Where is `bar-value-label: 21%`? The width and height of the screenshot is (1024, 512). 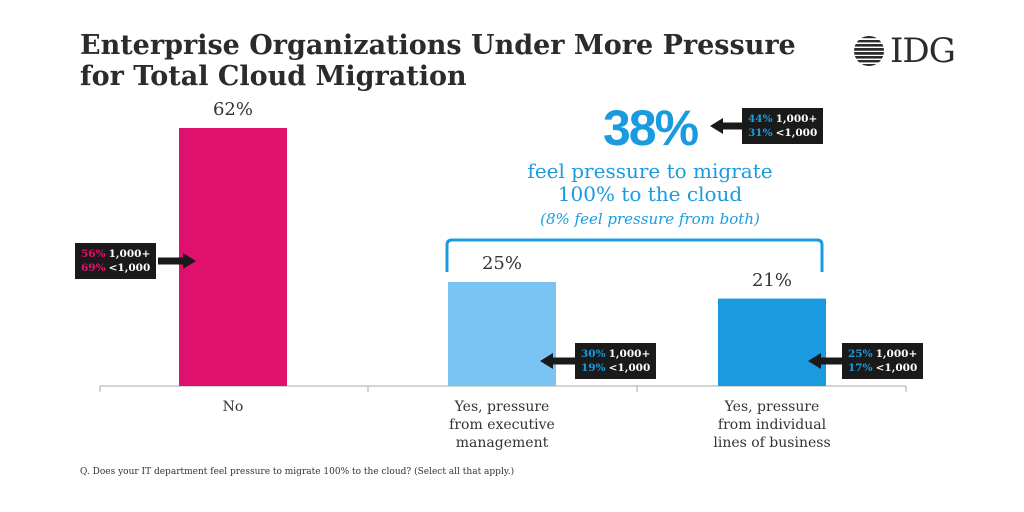 bar-value-label: 21% is located at coordinates (771, 280).